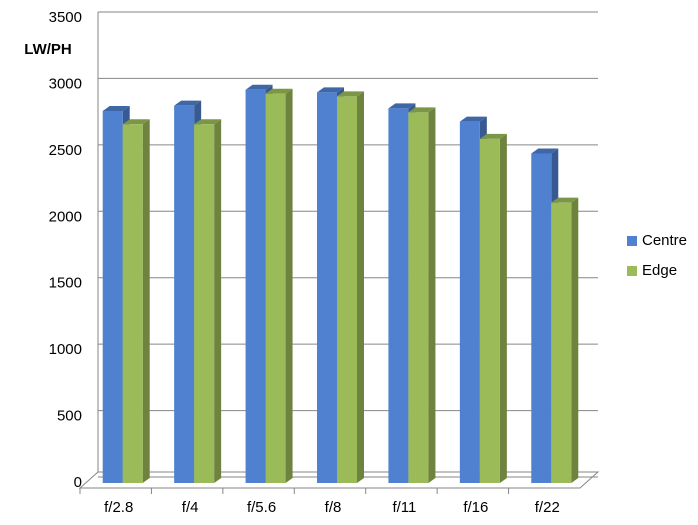 This screenshot has width=698, height=525. Describe the element at coordinates (547, 507) in the screenshot. I see `x-tick-label: f/22` at that location.